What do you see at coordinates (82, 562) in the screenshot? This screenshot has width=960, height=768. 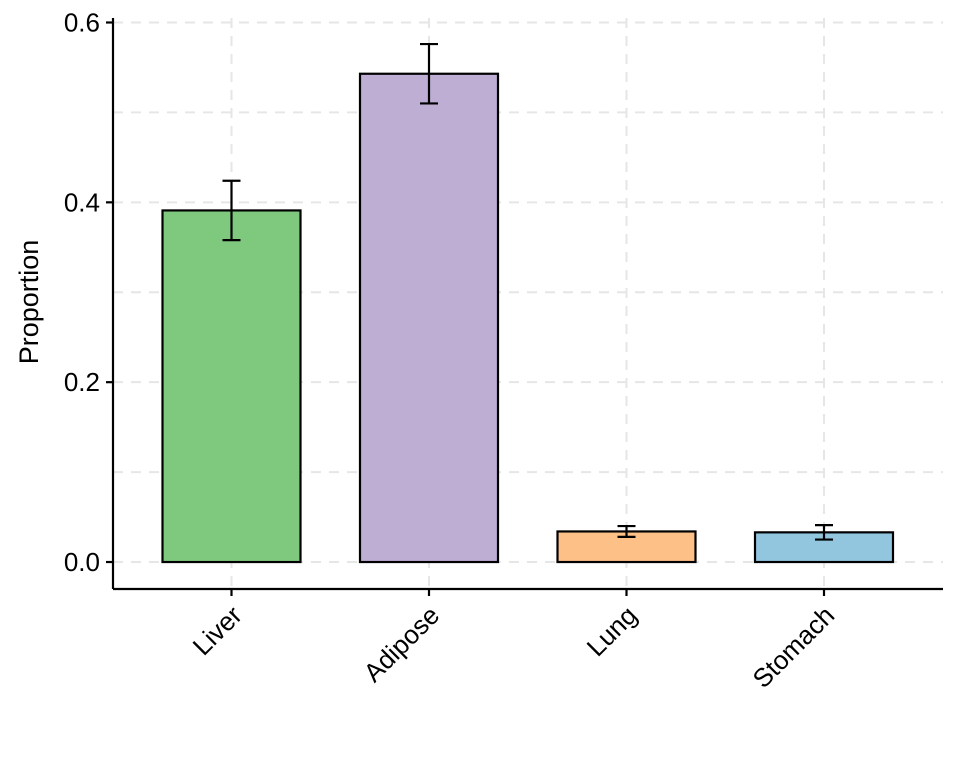 I see `y-tick-label: 0.0` at bounding box center [82, 562].